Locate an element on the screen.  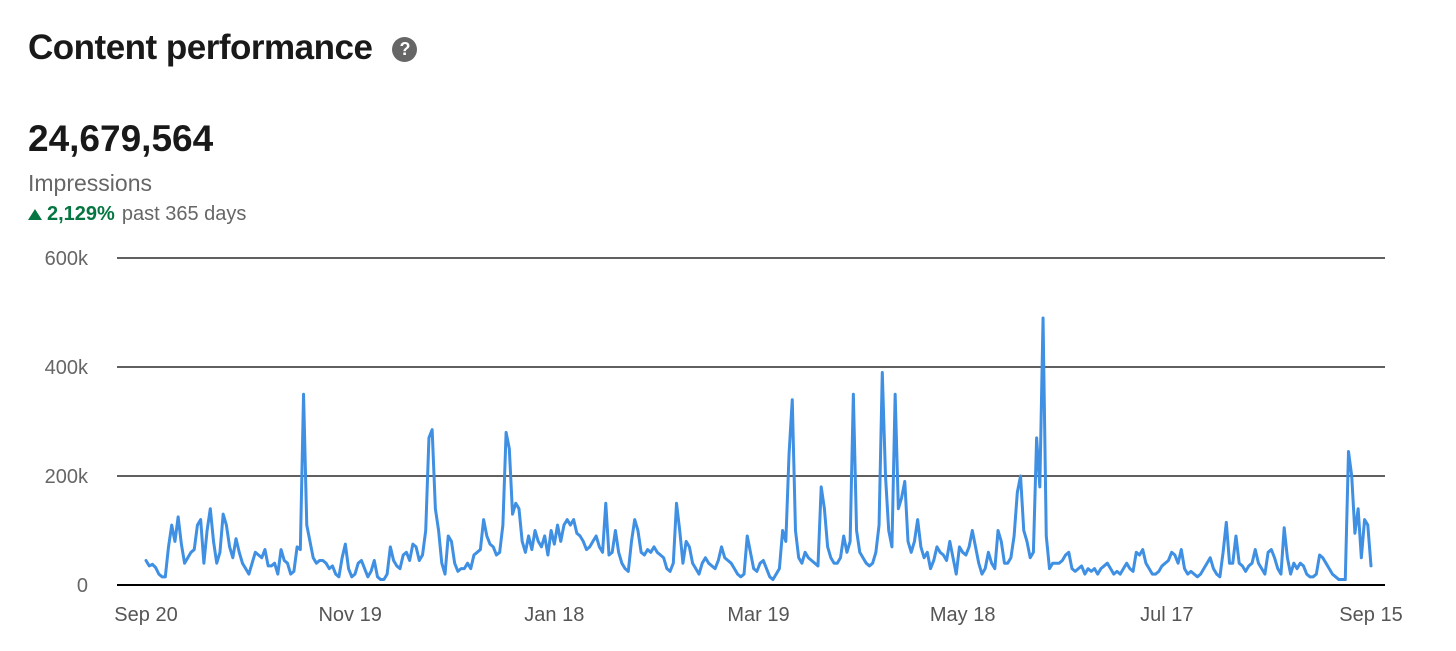
y-tick-label: 600k is located at coordinates (67, 259).